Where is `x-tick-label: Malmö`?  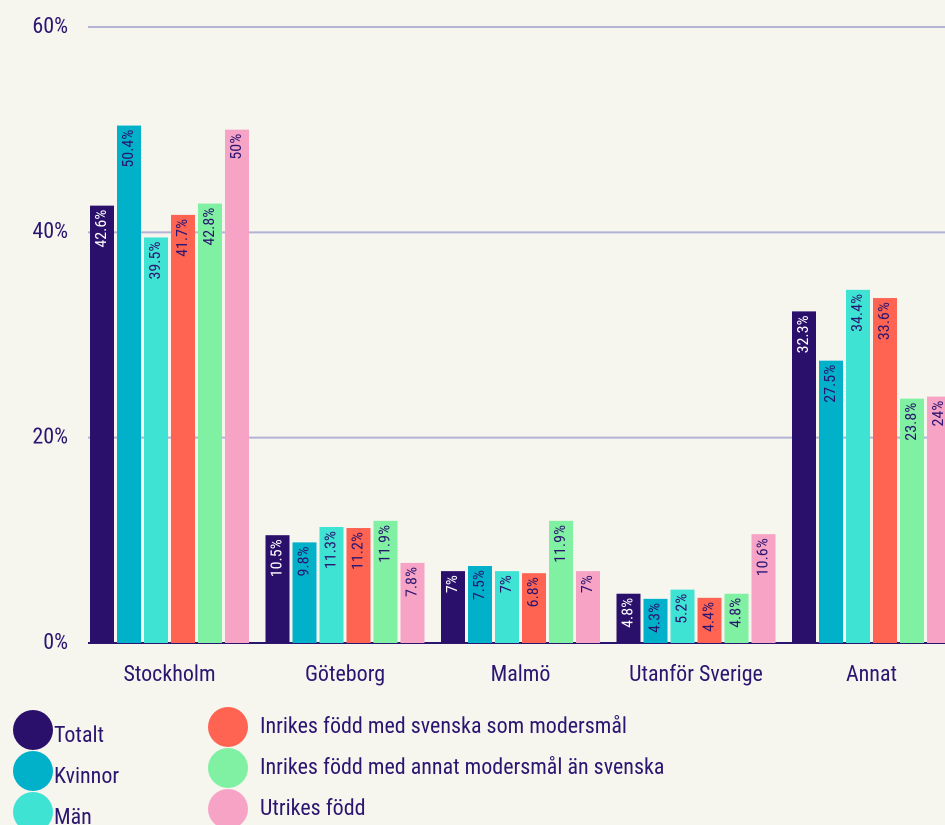 x-tick-label: Malmö is located at coordinates (521, 674).